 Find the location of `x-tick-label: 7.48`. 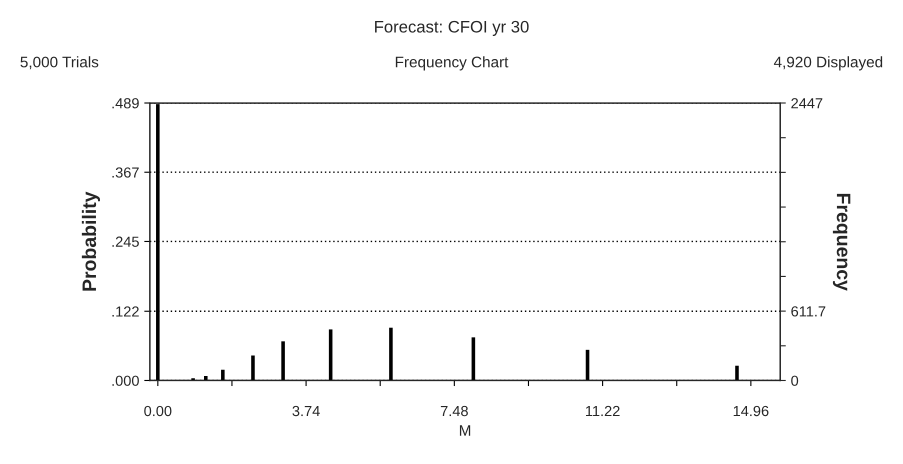

x-tick-label: 7.48 is located at coordinates (454, 411).